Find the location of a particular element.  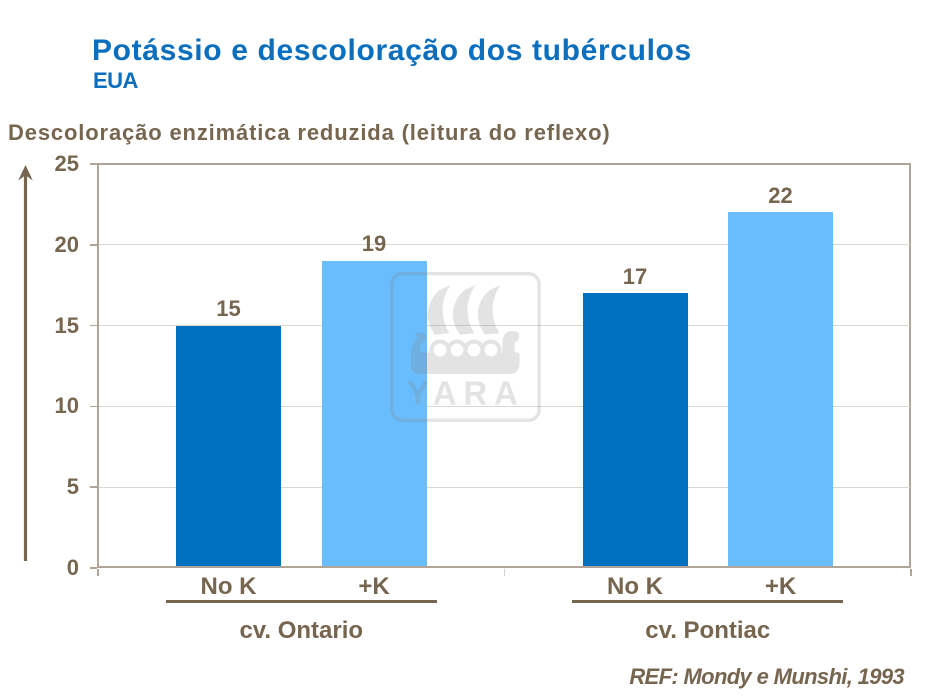

bar-cv--ontario-nok is located at coordinates (228, 446).